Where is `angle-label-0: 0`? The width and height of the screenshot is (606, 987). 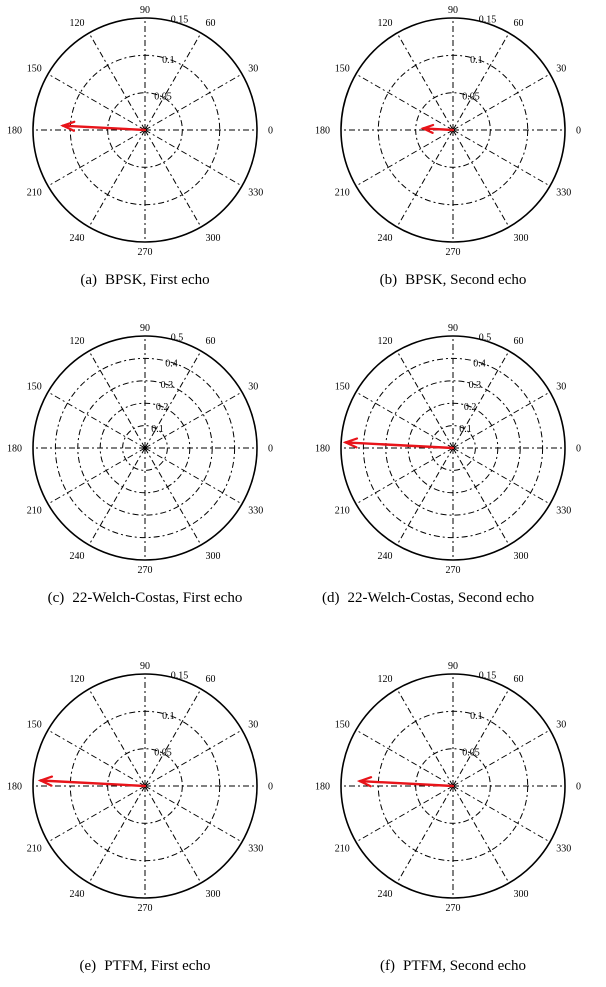
angle-label-0: 0 is located at coordinates (578, 449).